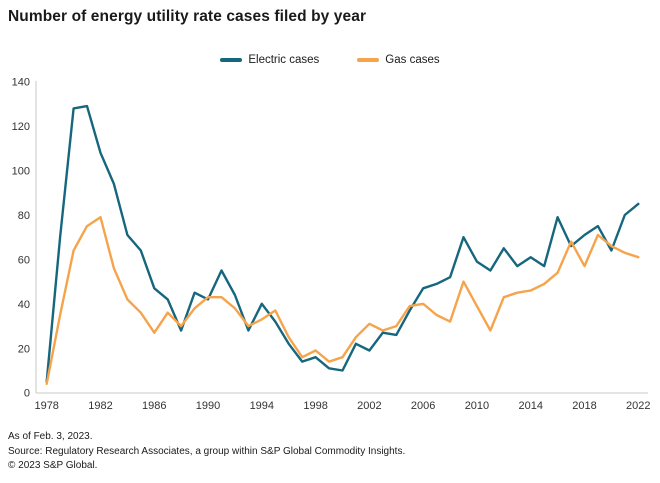 This screenshot has height=483, width=660. What do you see at coordinates (284, 60) in the screenshot?
I see `legend-label-electric: Electric cases` at bounding box center [284, 60].